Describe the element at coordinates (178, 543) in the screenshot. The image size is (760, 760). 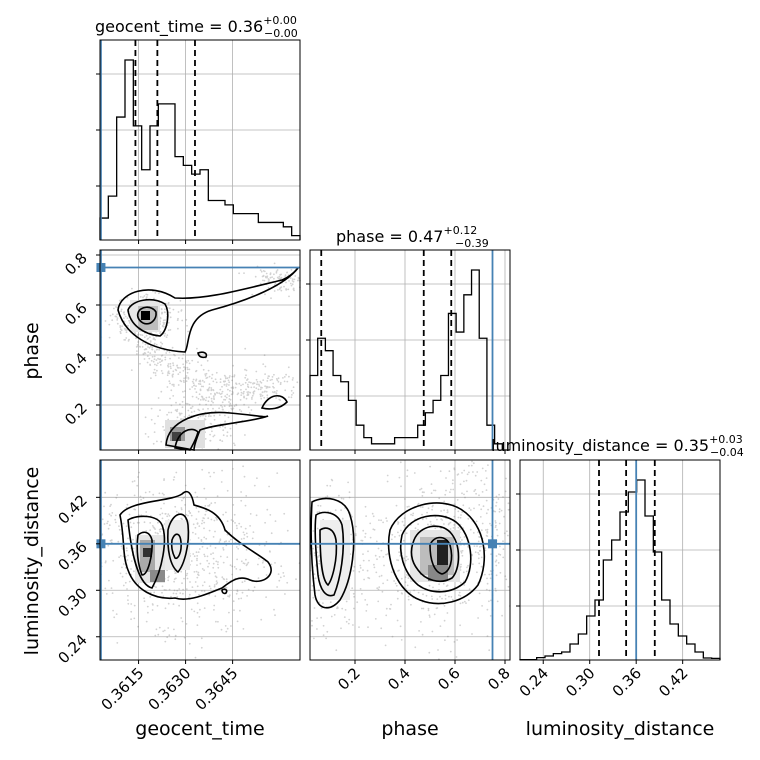
I see `contour-line` at that location.